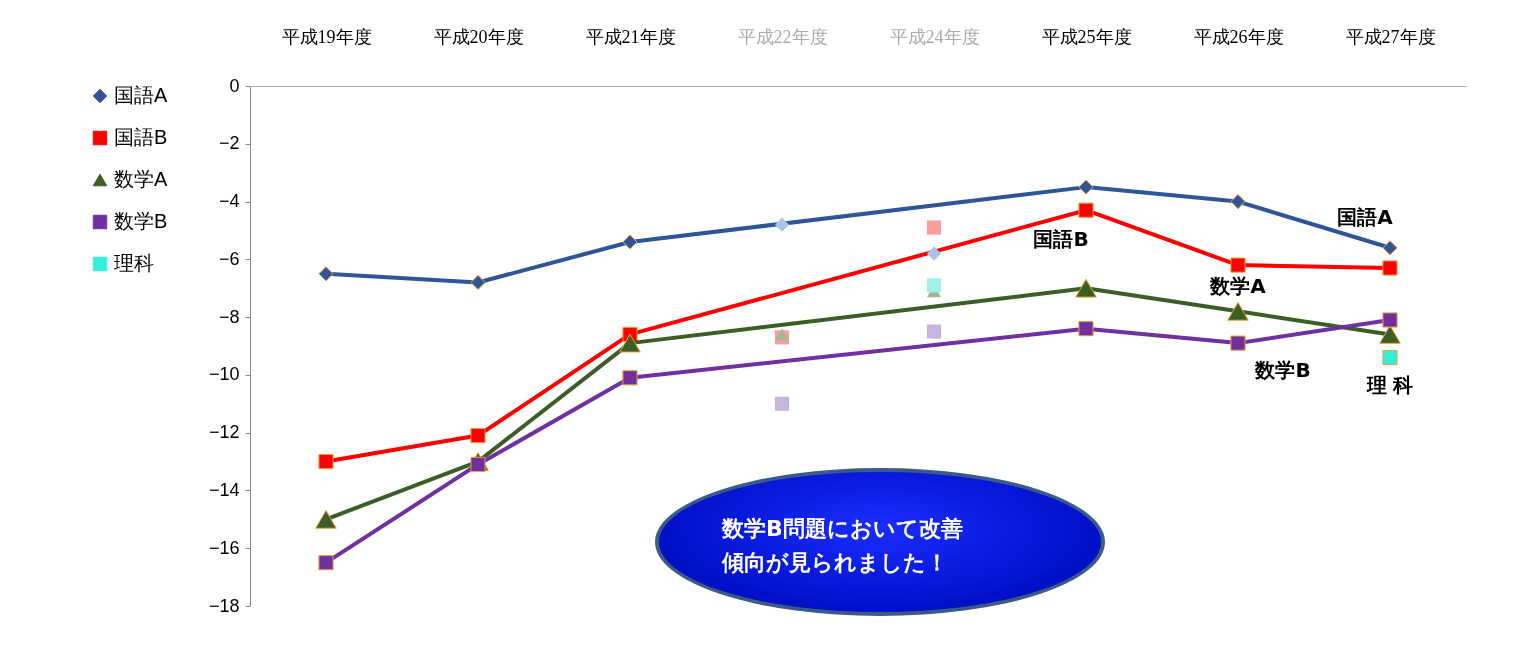 The height and width of the screenshot is (646, 1517). I want to click on y-tick-label: −16, so click(224, 547).